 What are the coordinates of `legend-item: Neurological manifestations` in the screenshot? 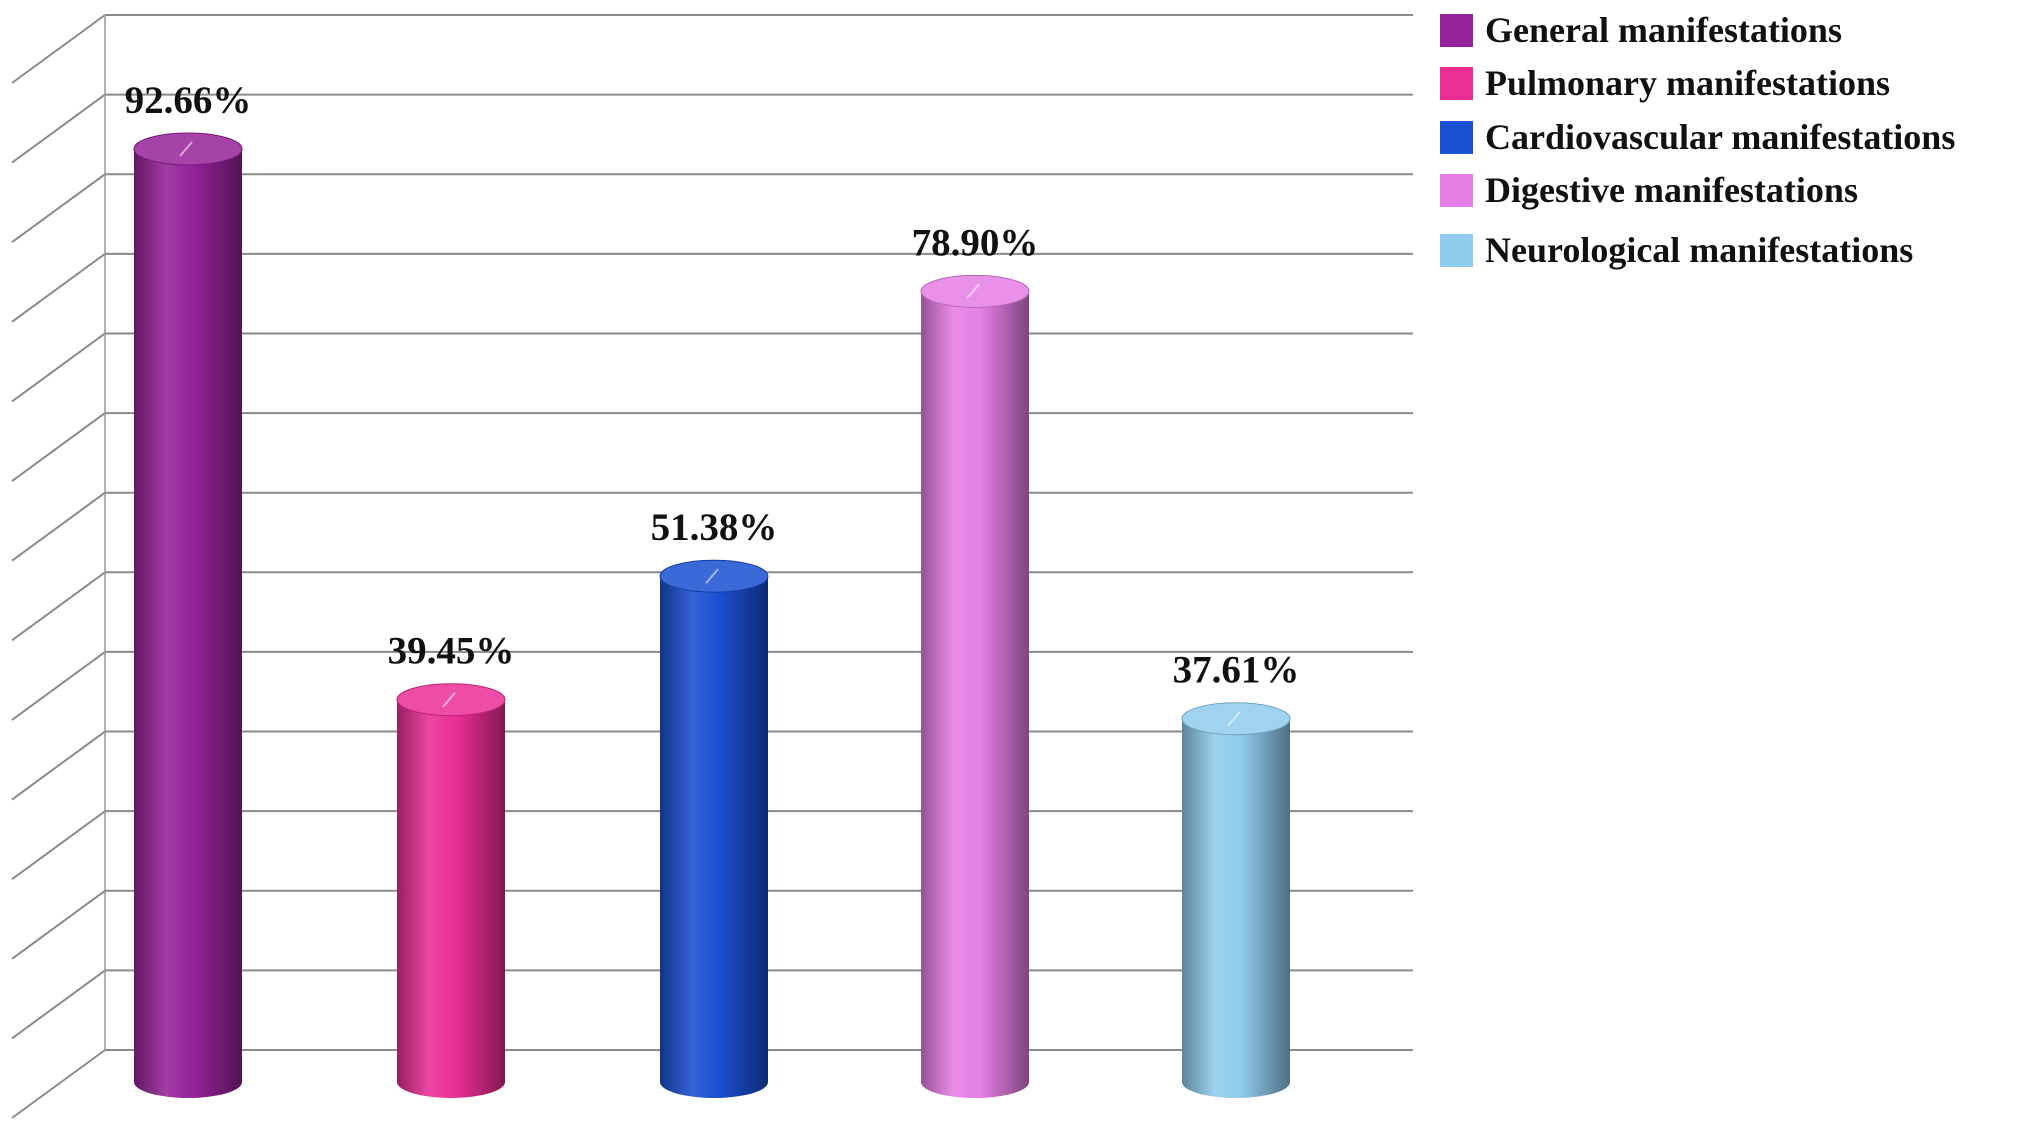 It's located at (1676, 250).